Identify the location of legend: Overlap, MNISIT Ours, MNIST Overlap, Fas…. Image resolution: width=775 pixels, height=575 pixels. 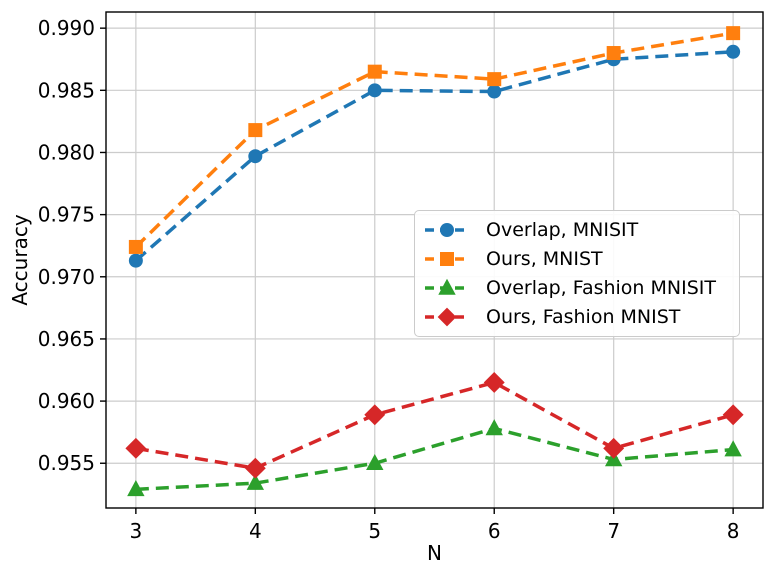
(577, 273).